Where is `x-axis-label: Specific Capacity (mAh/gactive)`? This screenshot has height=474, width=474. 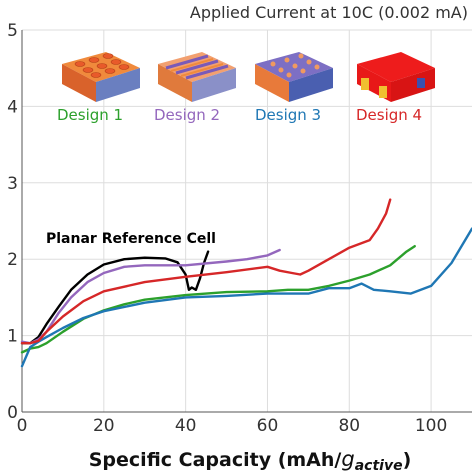
x-axis-label: Specific Capacity (mAh/gactive) is located at coordinates (250, 460).